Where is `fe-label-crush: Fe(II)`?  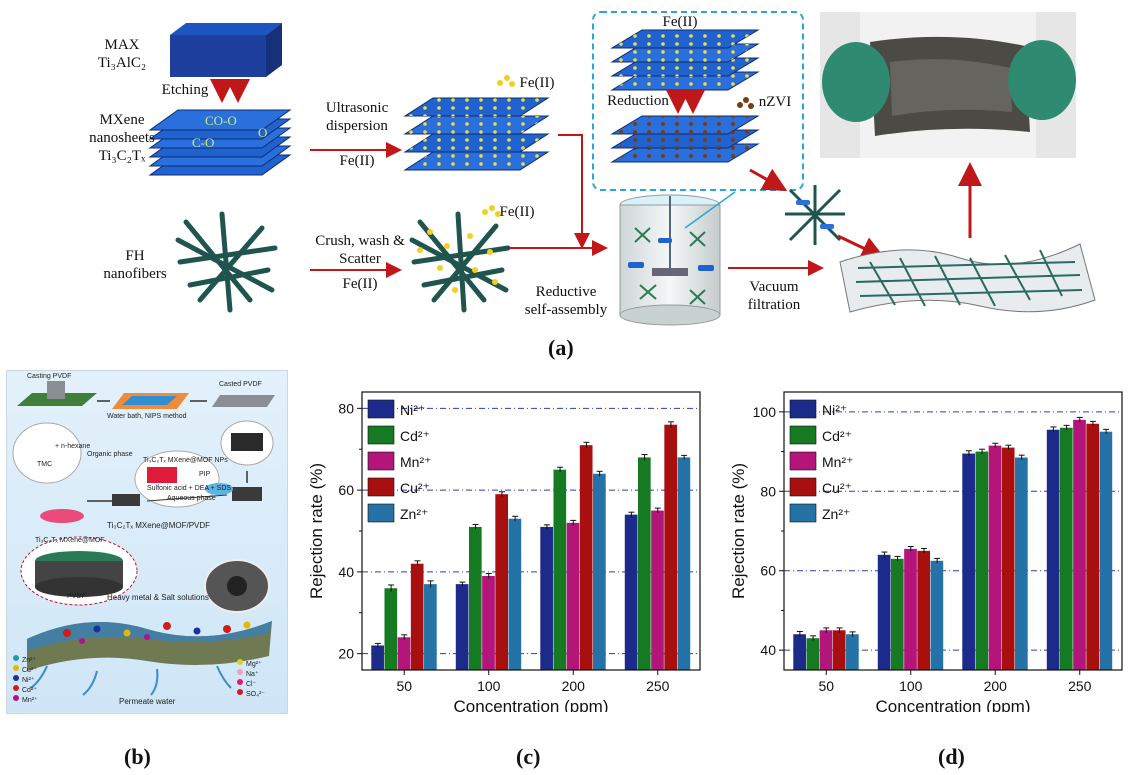
fe-label-crush: Fe(II) is located at coordinates (360, 284).